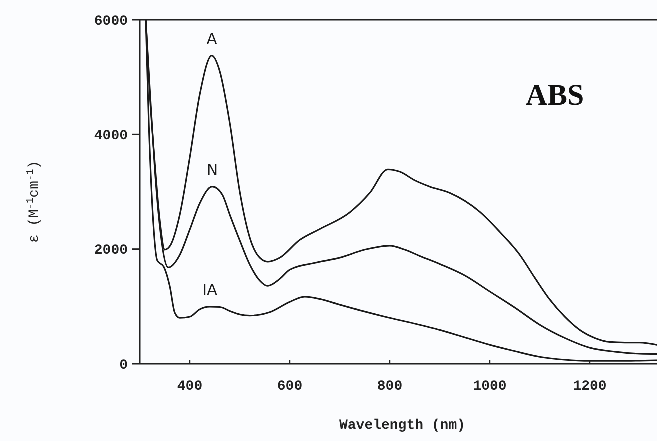 This screenshot has width=657, height=441. Describe the element at coordinates (212, 39) in the screenshot. I see `series-label: A` at that location.